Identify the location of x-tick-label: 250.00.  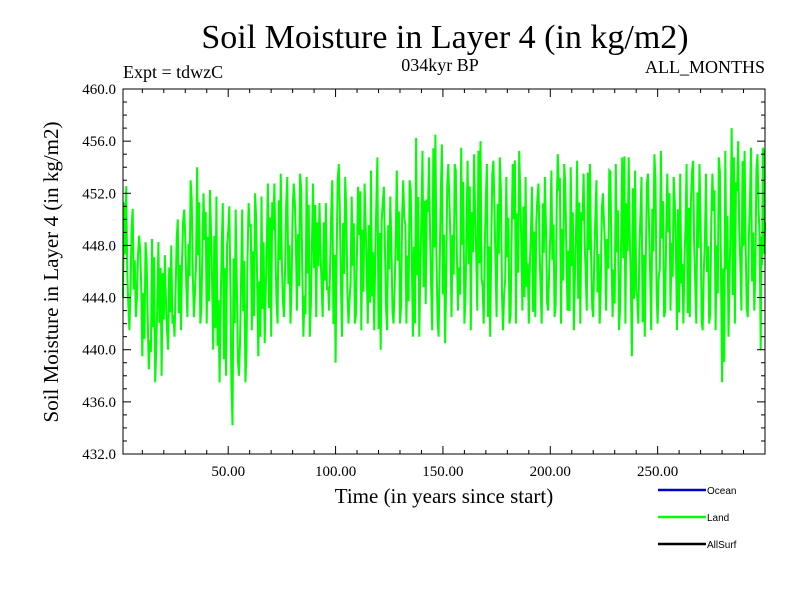
(657, 472).